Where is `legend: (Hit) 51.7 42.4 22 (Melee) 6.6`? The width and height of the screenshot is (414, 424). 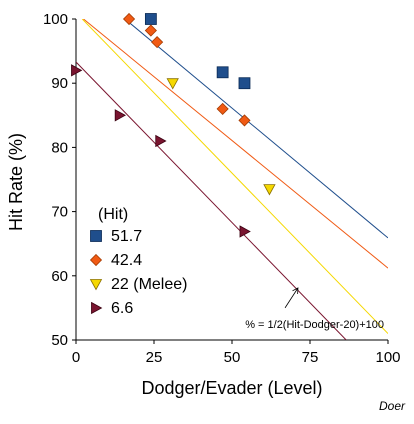
legend: (Hit) 51.7 42.4 22 (Melee) 6.6 is located at coordinates (138, 261).